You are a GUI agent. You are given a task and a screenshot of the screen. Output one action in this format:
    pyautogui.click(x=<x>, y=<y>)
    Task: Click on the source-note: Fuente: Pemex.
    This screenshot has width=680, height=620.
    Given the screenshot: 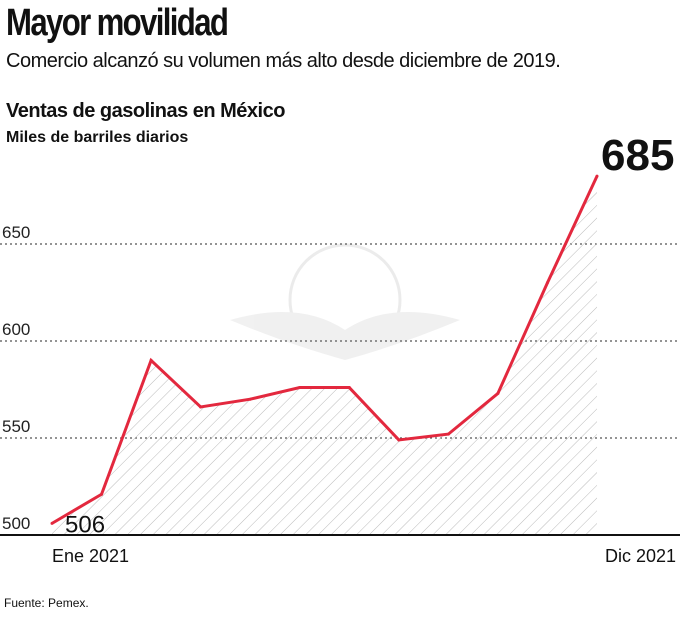 What is the action you would take?
    pyautogui.click(x=46, y=603)
    